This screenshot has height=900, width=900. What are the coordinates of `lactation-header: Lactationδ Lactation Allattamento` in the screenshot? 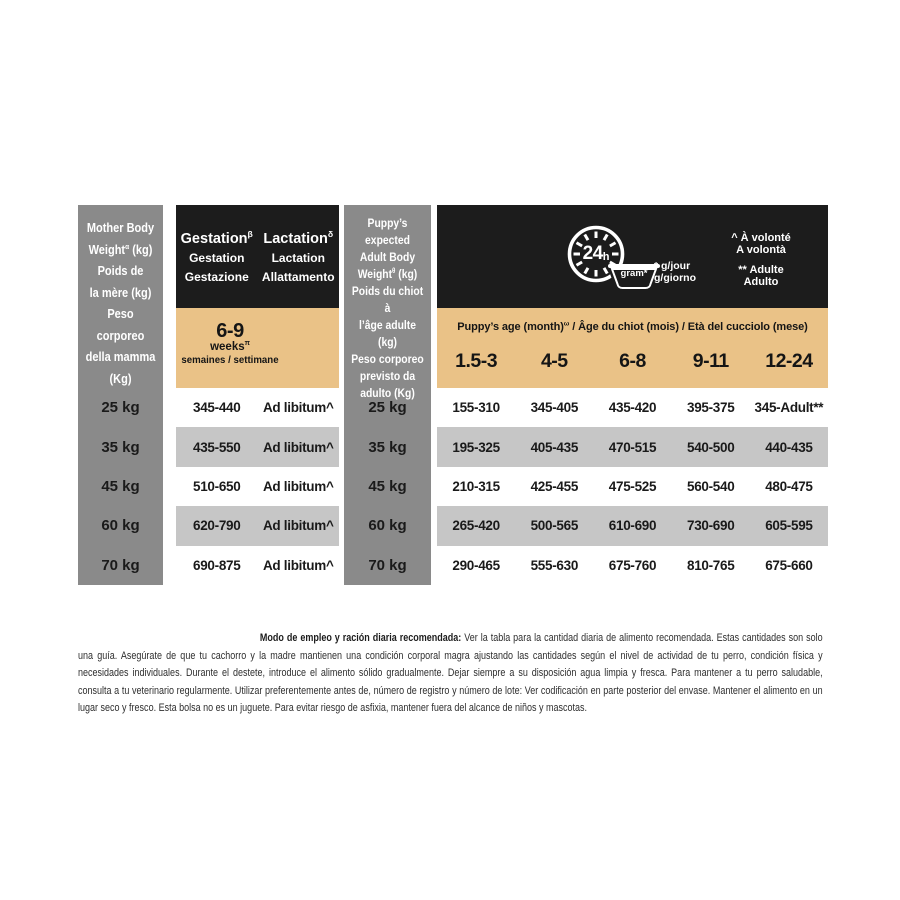 It's located at (298, 256).